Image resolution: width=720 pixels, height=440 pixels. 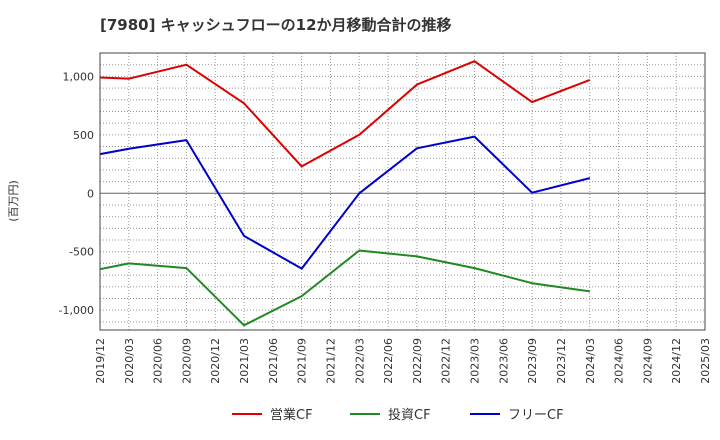 I want to click on x-tick-label: 2024/12, so click(x=676, y=361).